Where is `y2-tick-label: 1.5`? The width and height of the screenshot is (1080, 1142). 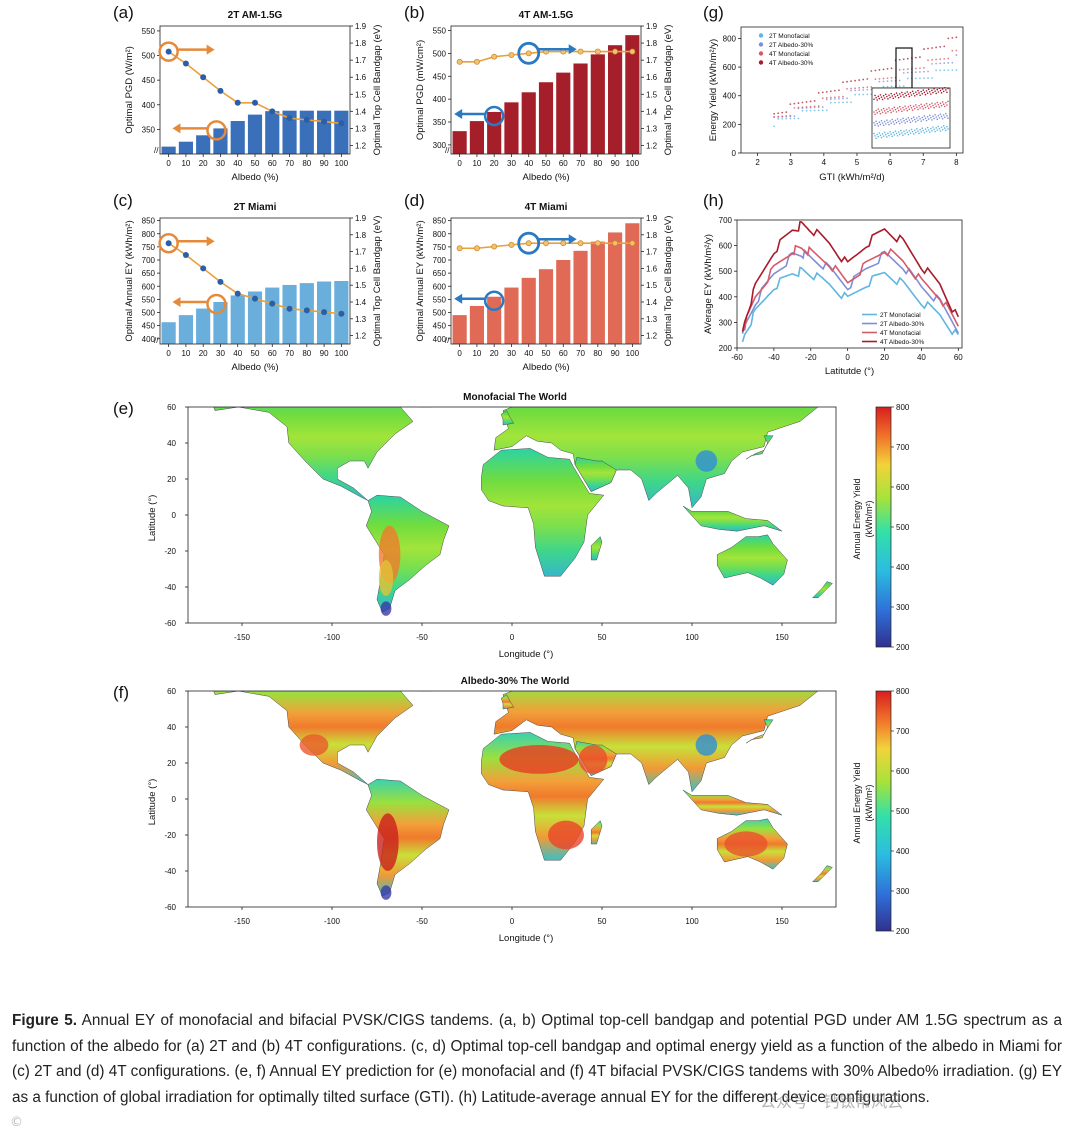
y2-tick-label: 1.5 is located at coordinates (652, 94).